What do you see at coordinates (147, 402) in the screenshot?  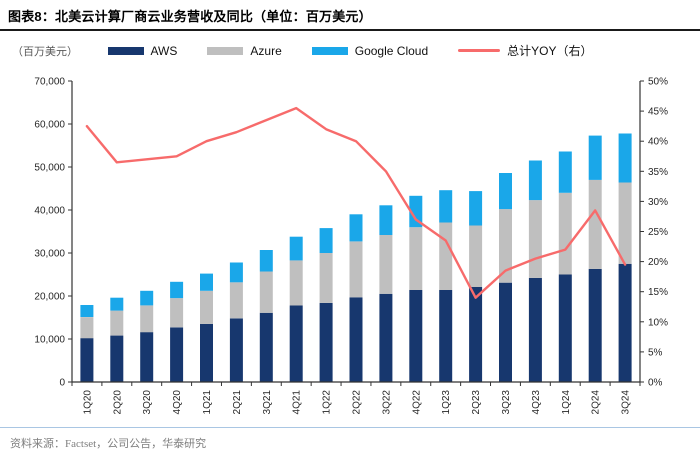 I see `x-axis-category-label: 3Q20` at bounding box center [147, 402].